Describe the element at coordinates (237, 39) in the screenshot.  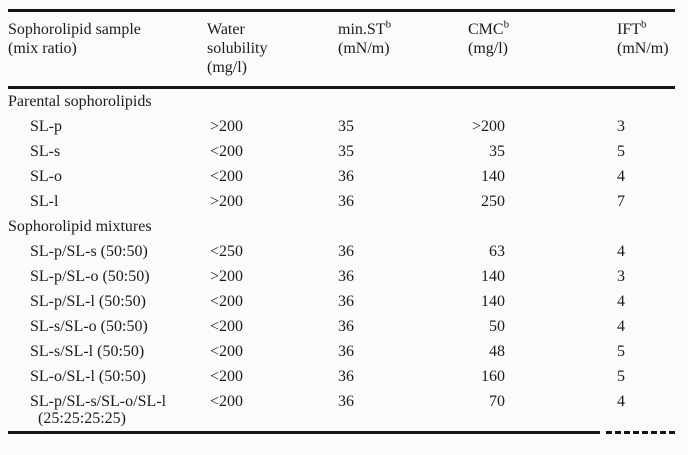
I see `col-header-water-line1: Water solubility` at that location.